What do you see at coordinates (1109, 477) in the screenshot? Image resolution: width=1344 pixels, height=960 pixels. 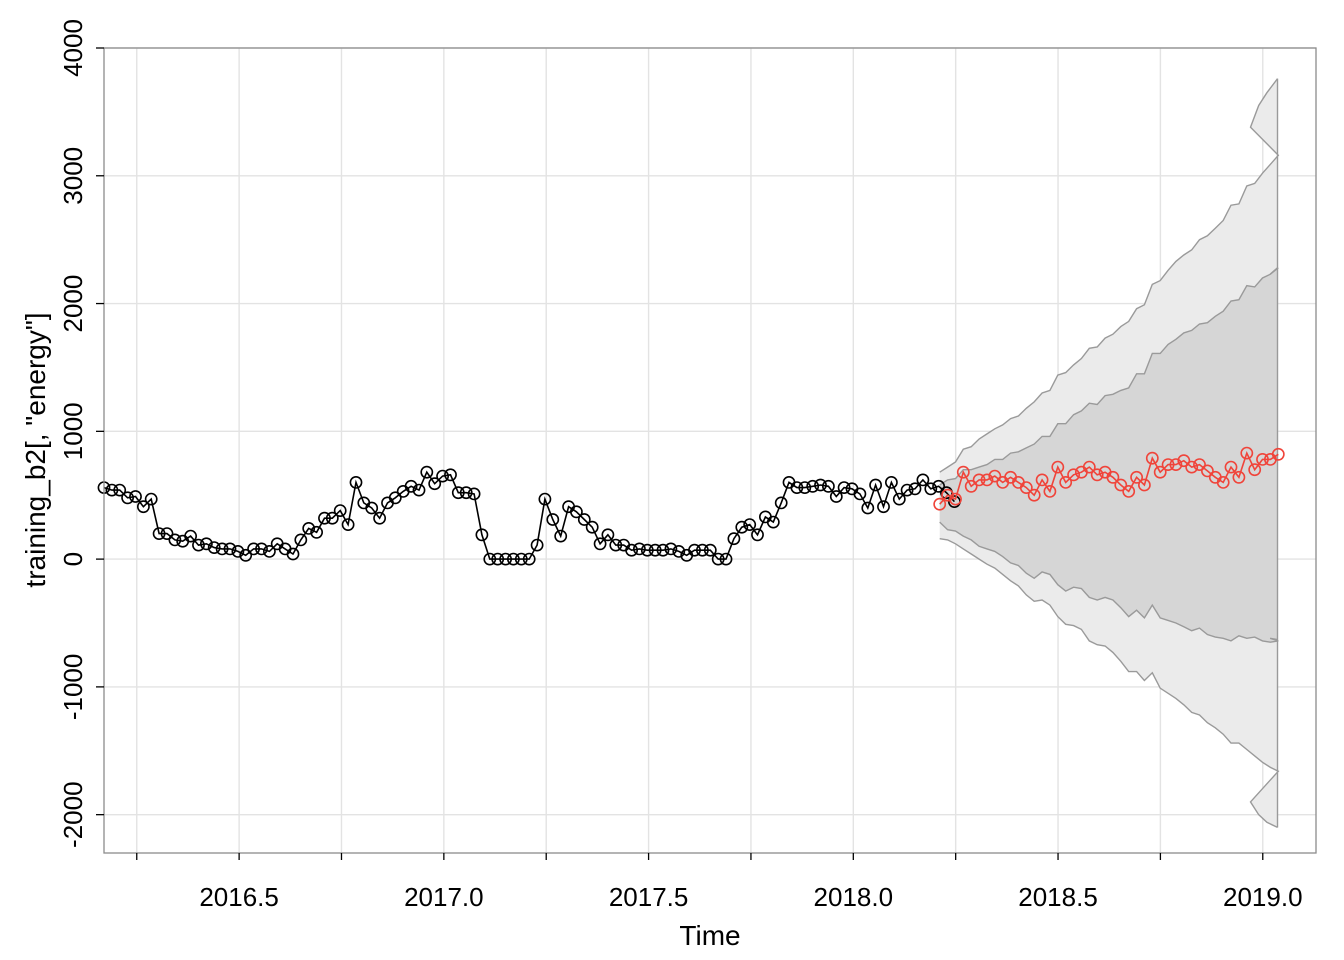 I see `forecast-line` at bounding box center [1109, 477].